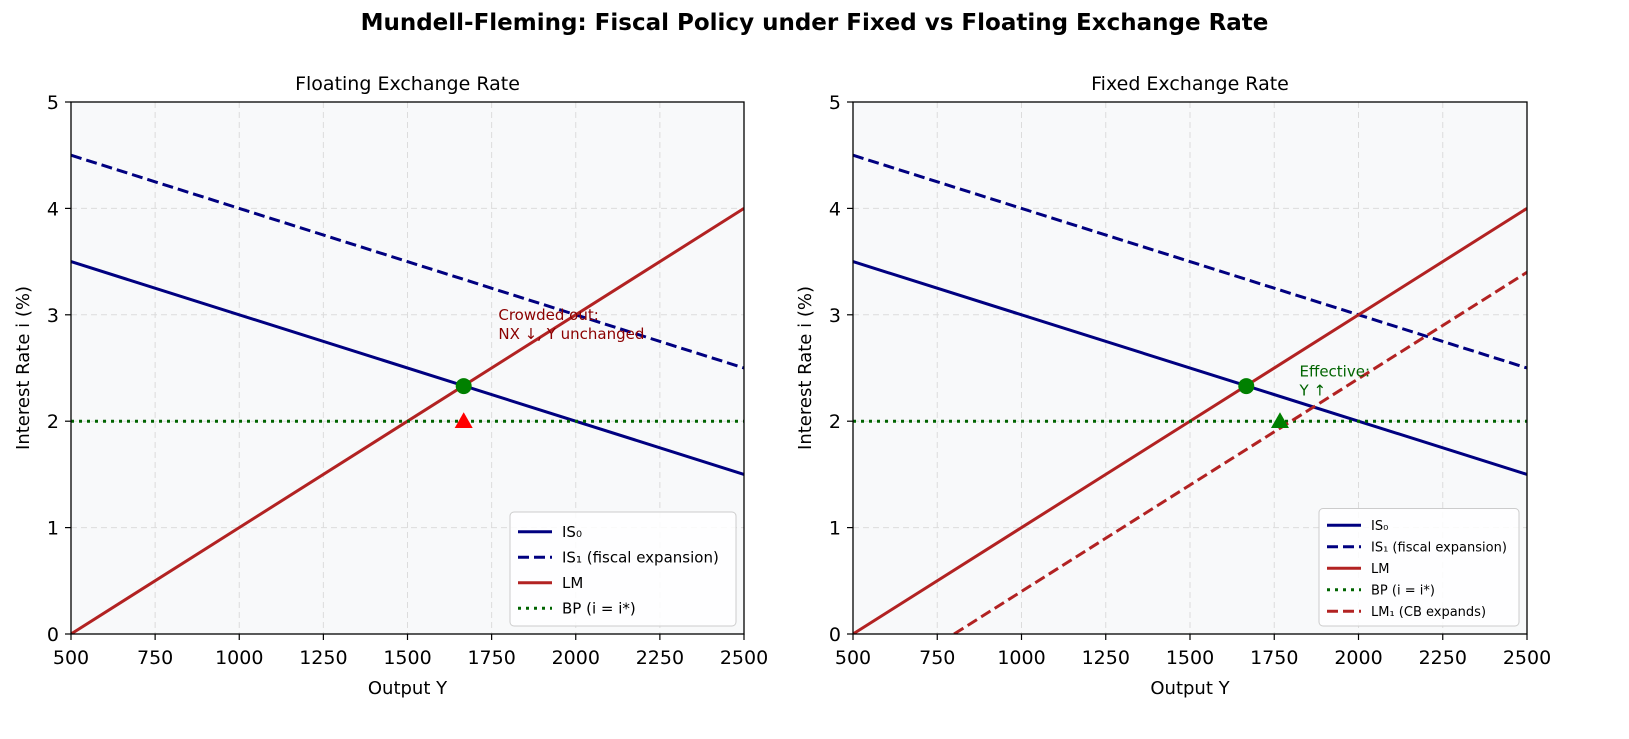 The width and height of the screenshot is (1629, 739). What do you see at coordinates (1335, 381) in the screenshot?
I see `annotation: Effective: Y ↑` at bounding box center [1335, 381].